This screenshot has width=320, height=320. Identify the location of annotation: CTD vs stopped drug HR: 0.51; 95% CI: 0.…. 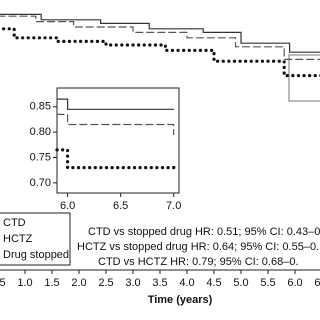
(204, 232).